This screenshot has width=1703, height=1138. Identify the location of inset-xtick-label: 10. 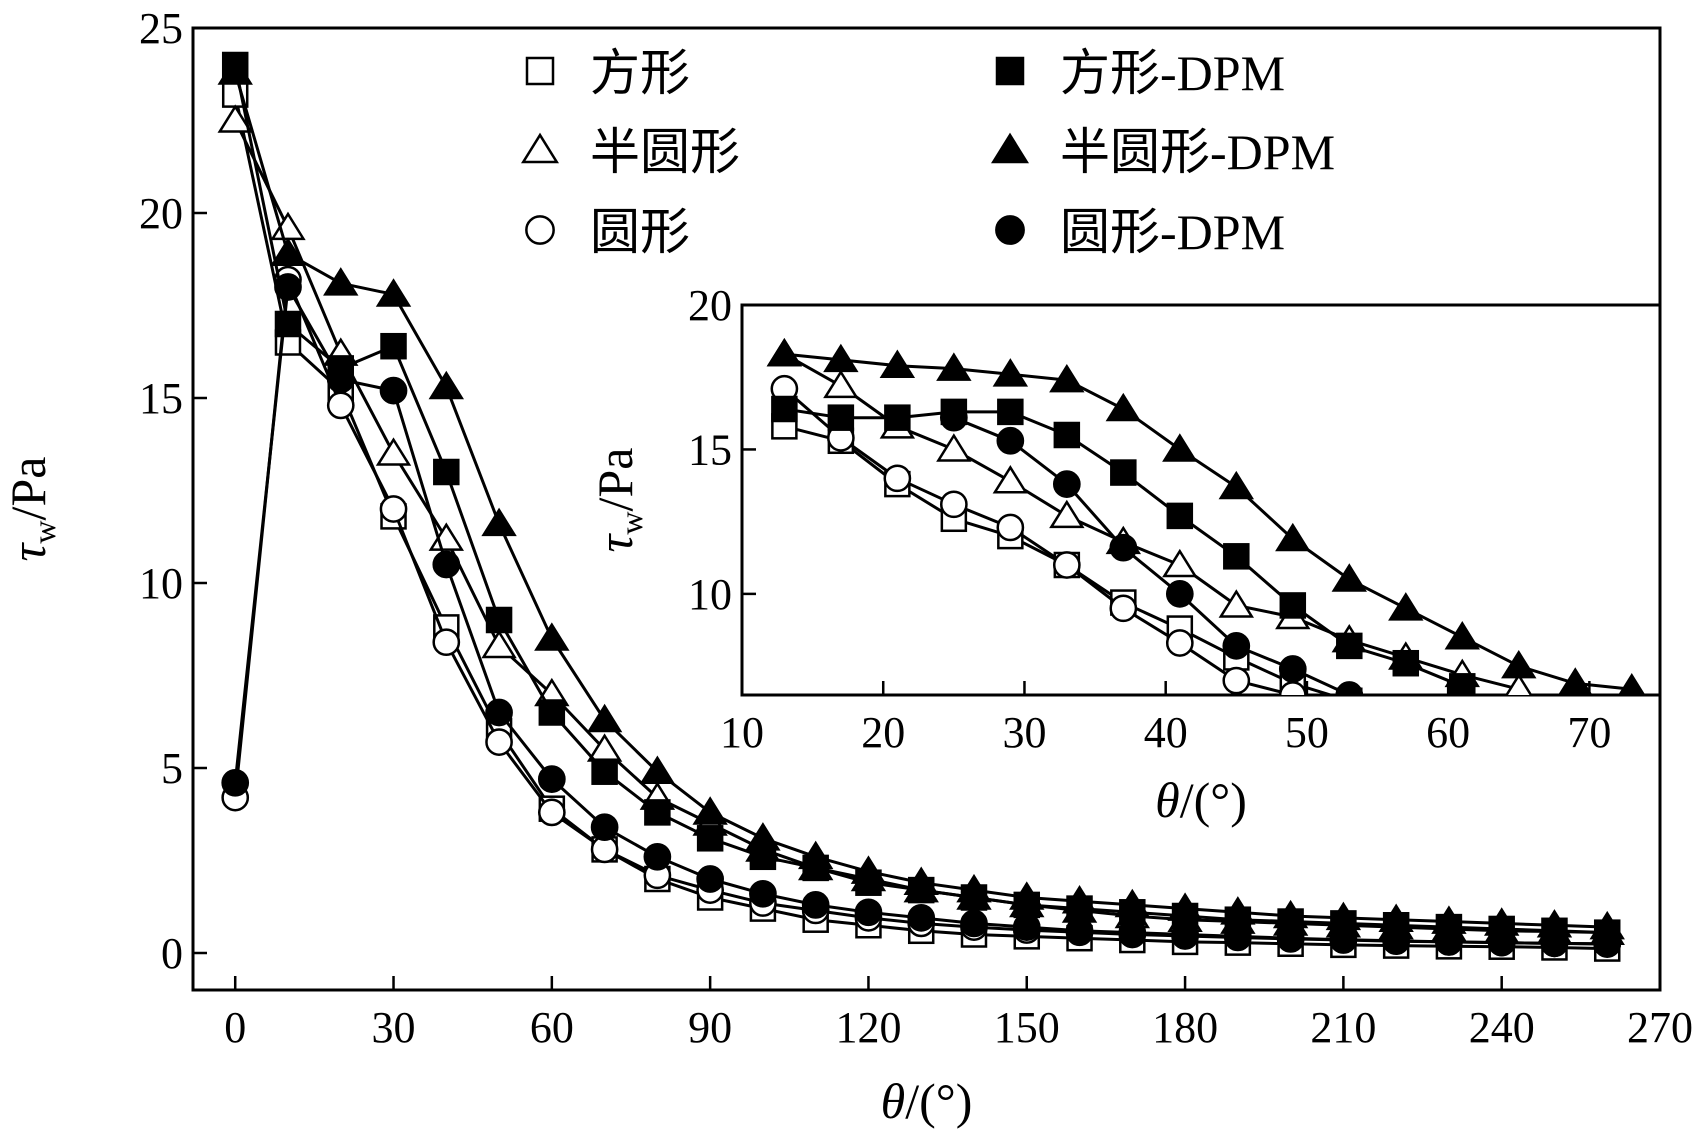
(742, 732).